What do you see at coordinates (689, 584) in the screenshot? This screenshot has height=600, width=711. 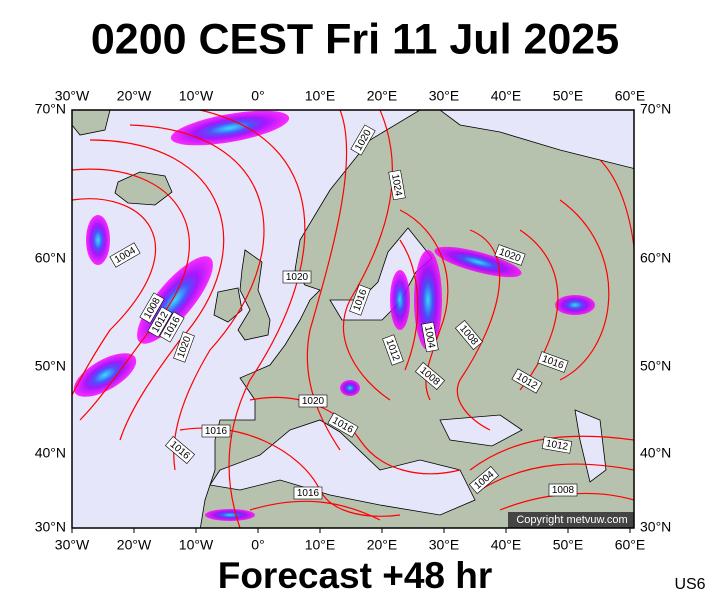 I see `run-code: US6` at bounding box center [689, 584].